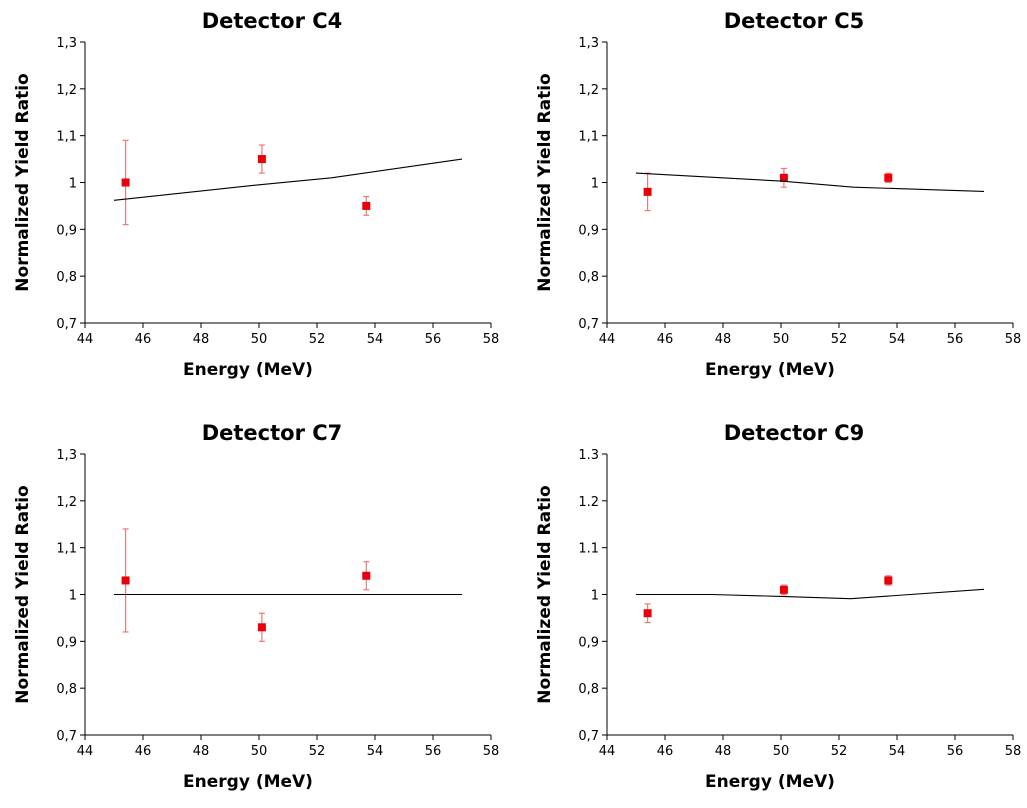 Image resolution: width=1027 pixels, height=808 pixels. I want to click on chart-title: Detector C9, so click(794, 433).